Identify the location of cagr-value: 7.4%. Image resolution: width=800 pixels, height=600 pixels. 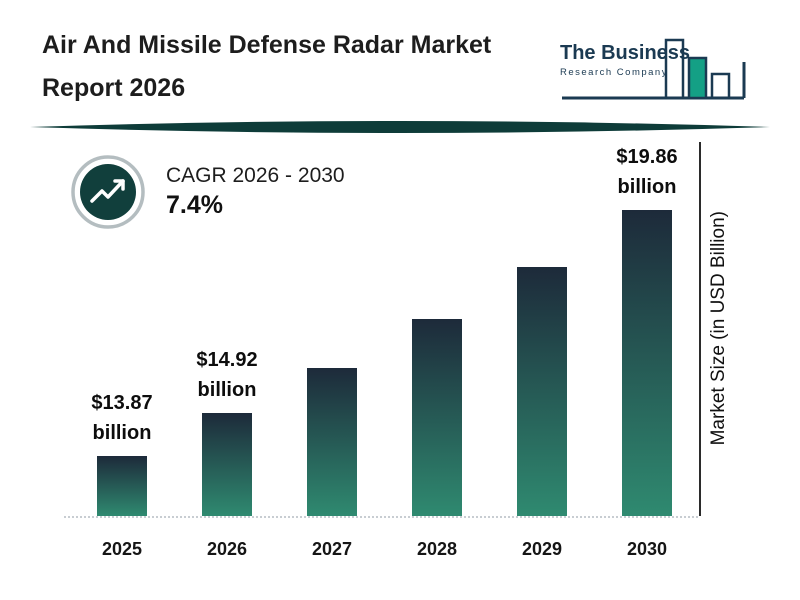
(194, 205).